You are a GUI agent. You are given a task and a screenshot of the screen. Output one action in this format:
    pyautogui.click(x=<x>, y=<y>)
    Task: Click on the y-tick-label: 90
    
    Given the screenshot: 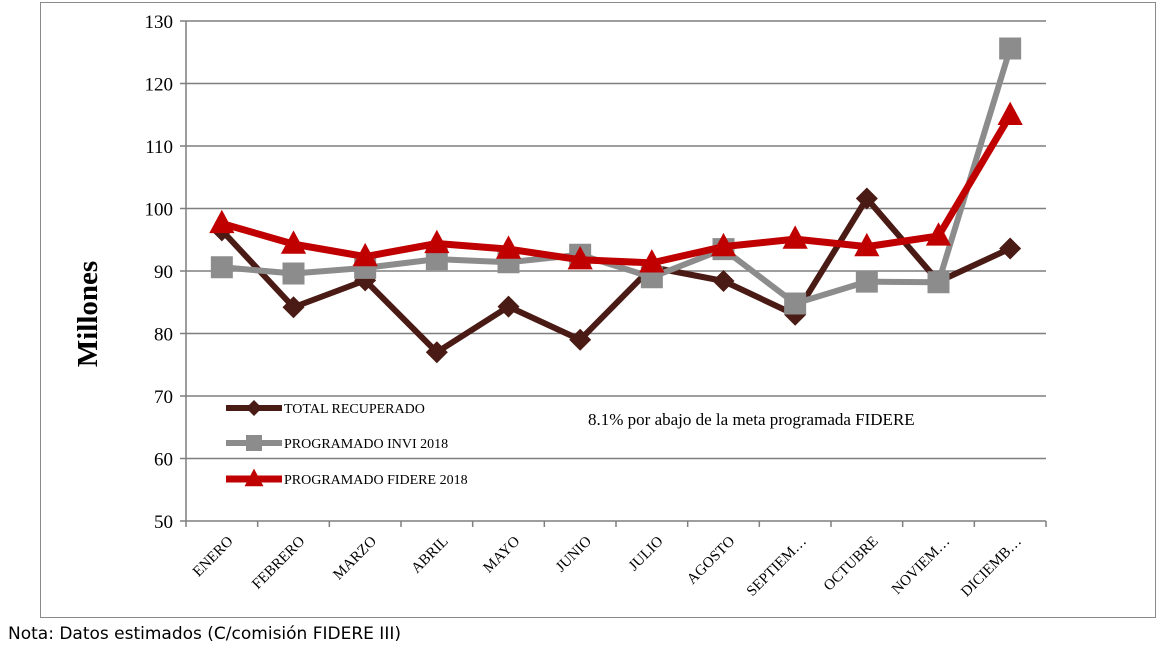 What is the action you would take?
    pyautogui.click(x=163, y=272)
    